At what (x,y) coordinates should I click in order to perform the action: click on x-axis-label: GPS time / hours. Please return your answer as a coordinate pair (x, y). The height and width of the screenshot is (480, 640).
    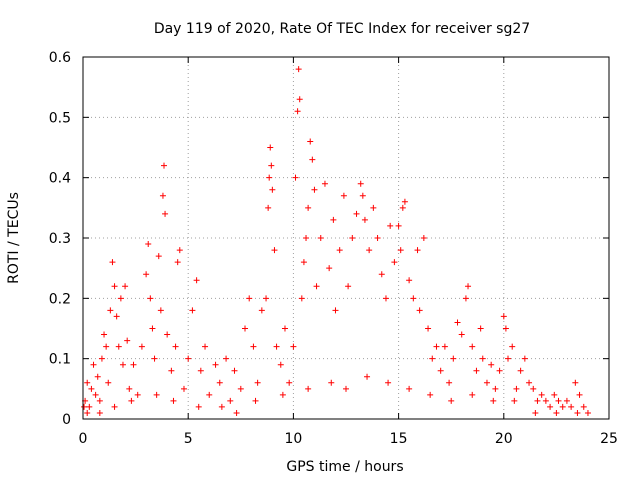
    Looking at the image, I should click on (344, 467).